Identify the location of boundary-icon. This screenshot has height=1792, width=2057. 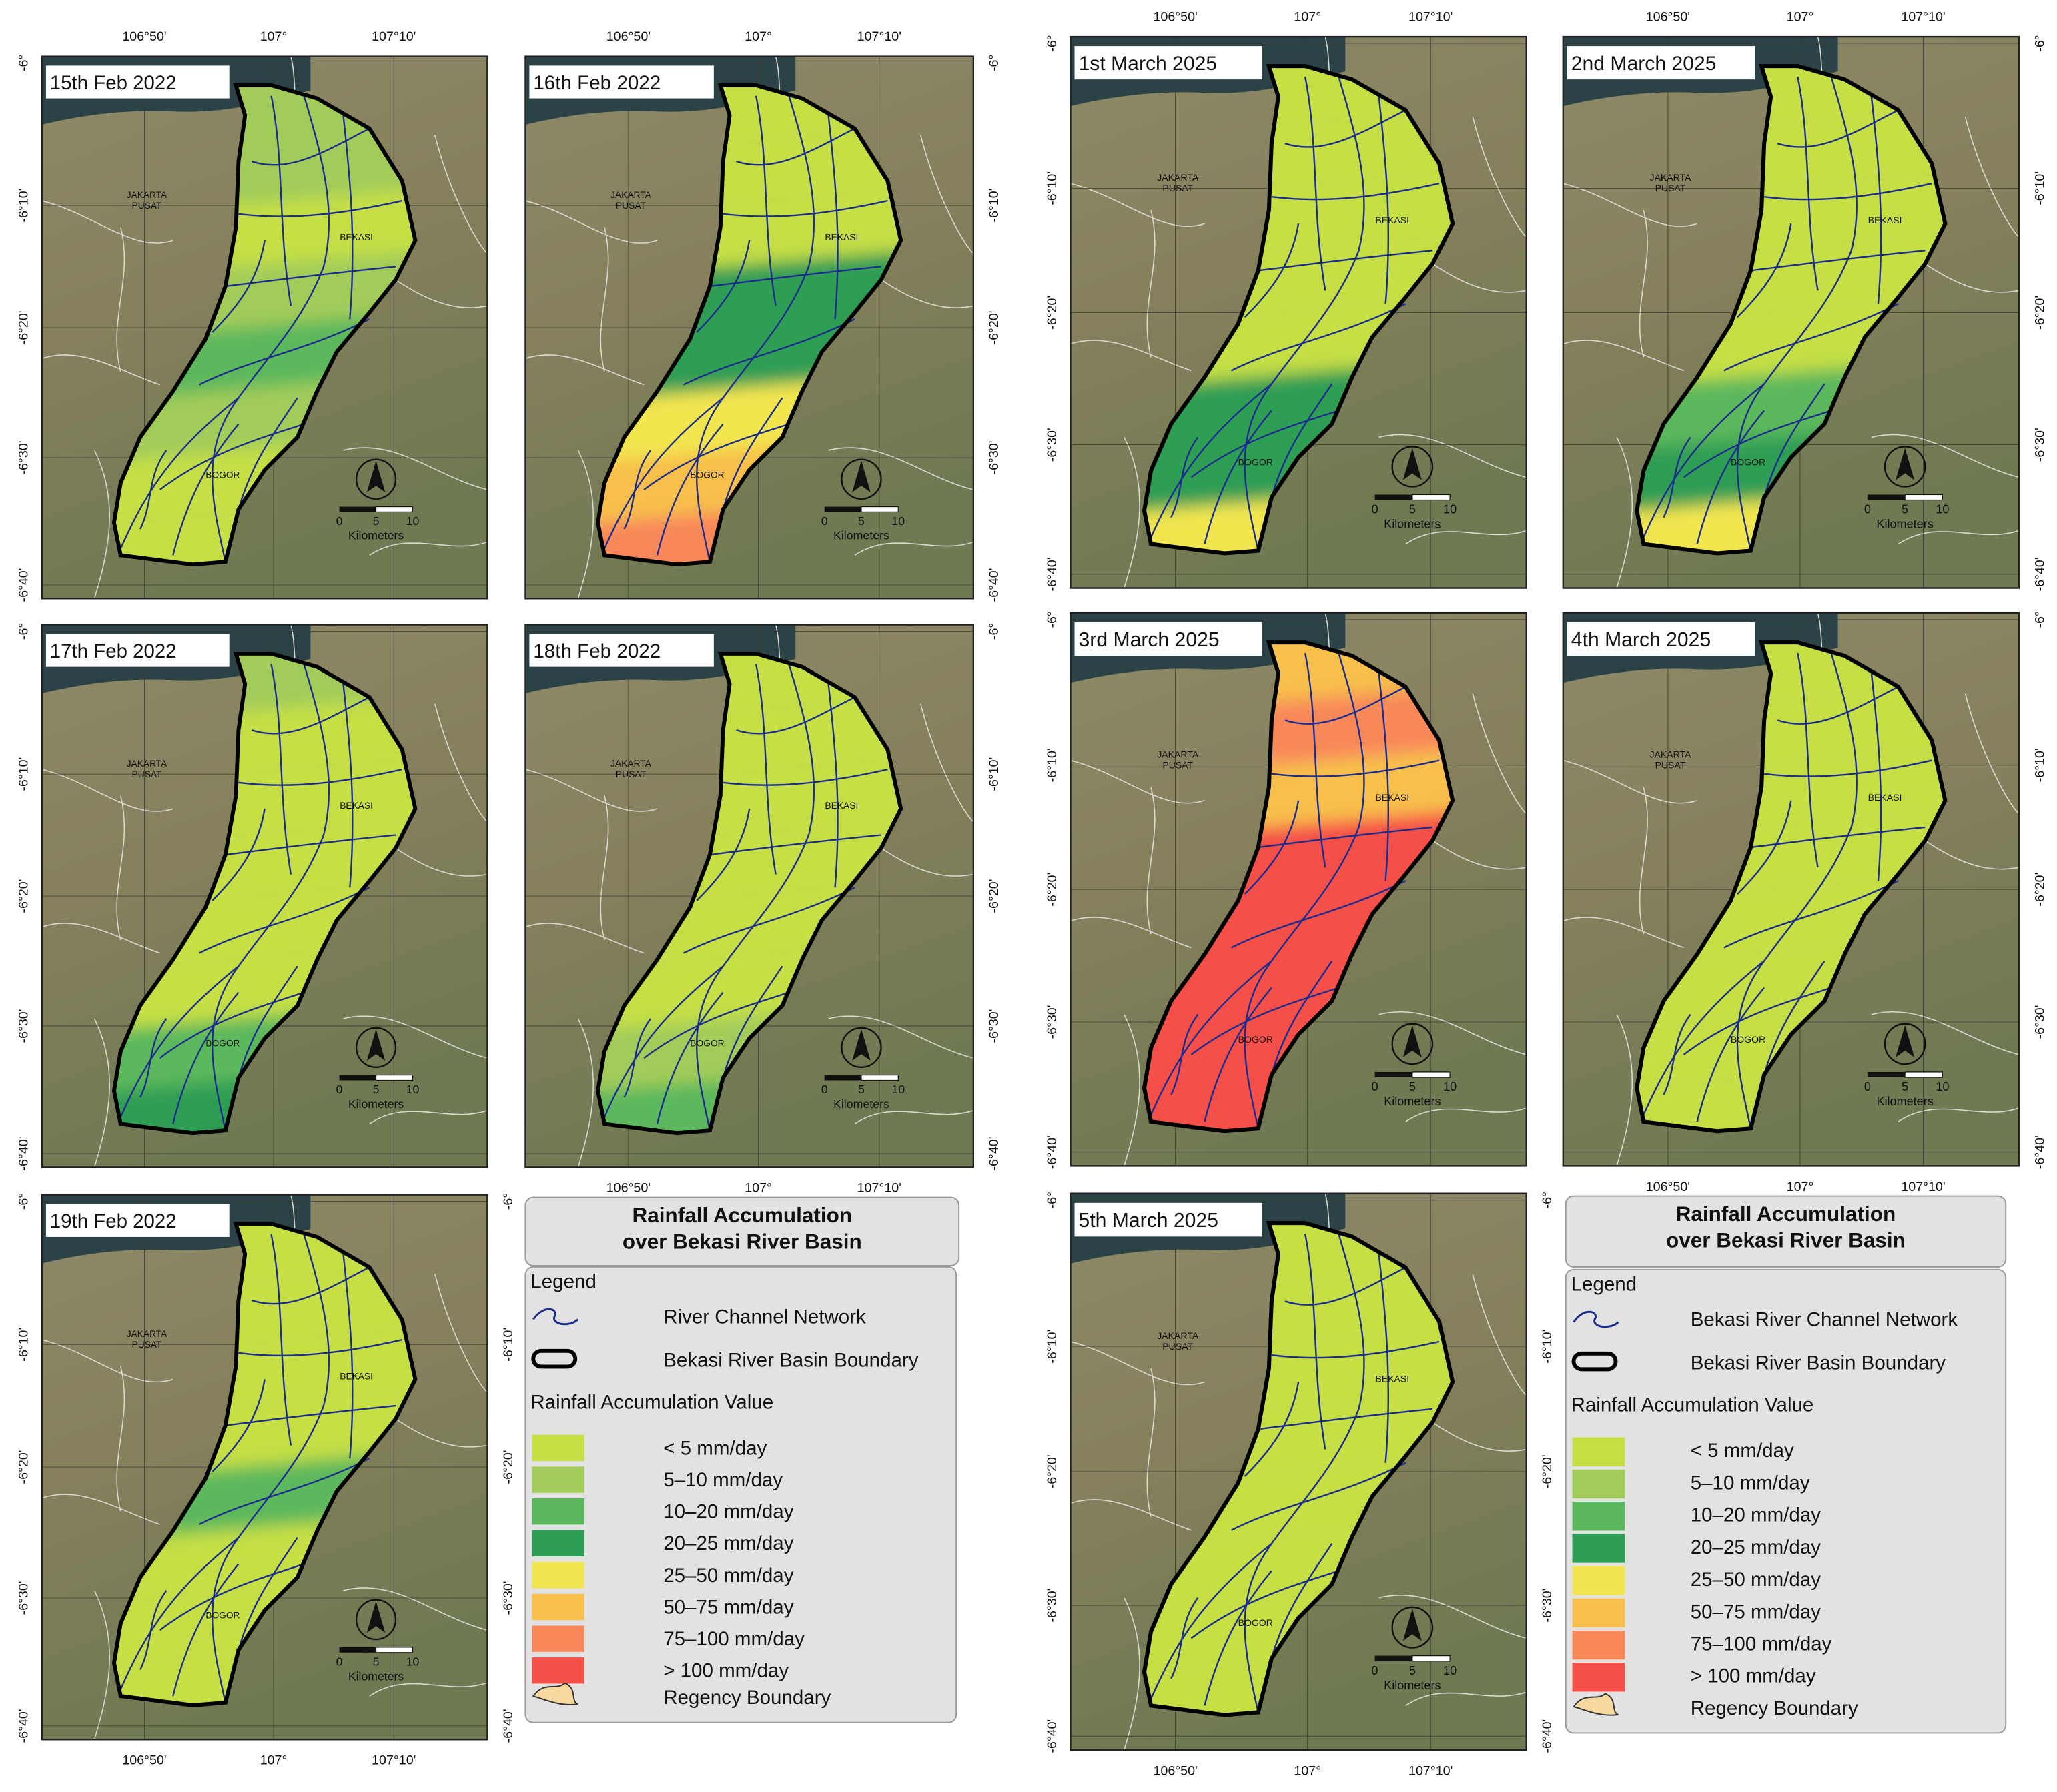
(555, 1359).